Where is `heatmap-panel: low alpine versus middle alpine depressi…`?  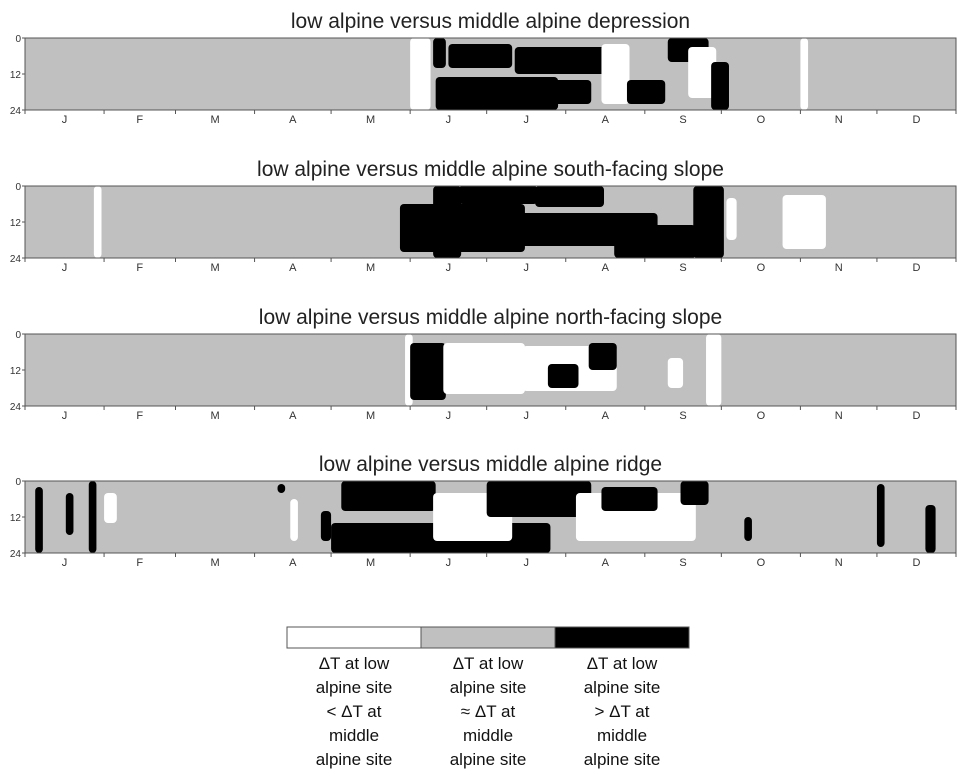
heatmap-panel: low alpine versus middle alpine depressi… is located at coordinates (483, 68).